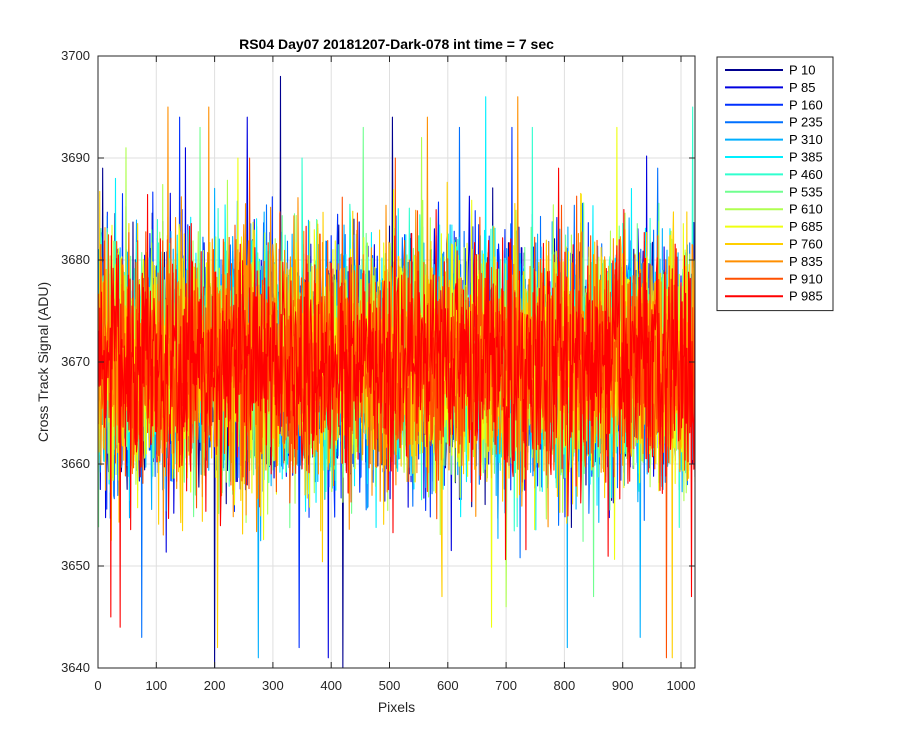  Describe the element at coordinates (75, 667) in the screenshot. I see `y-tick-label: 3640` at that location.